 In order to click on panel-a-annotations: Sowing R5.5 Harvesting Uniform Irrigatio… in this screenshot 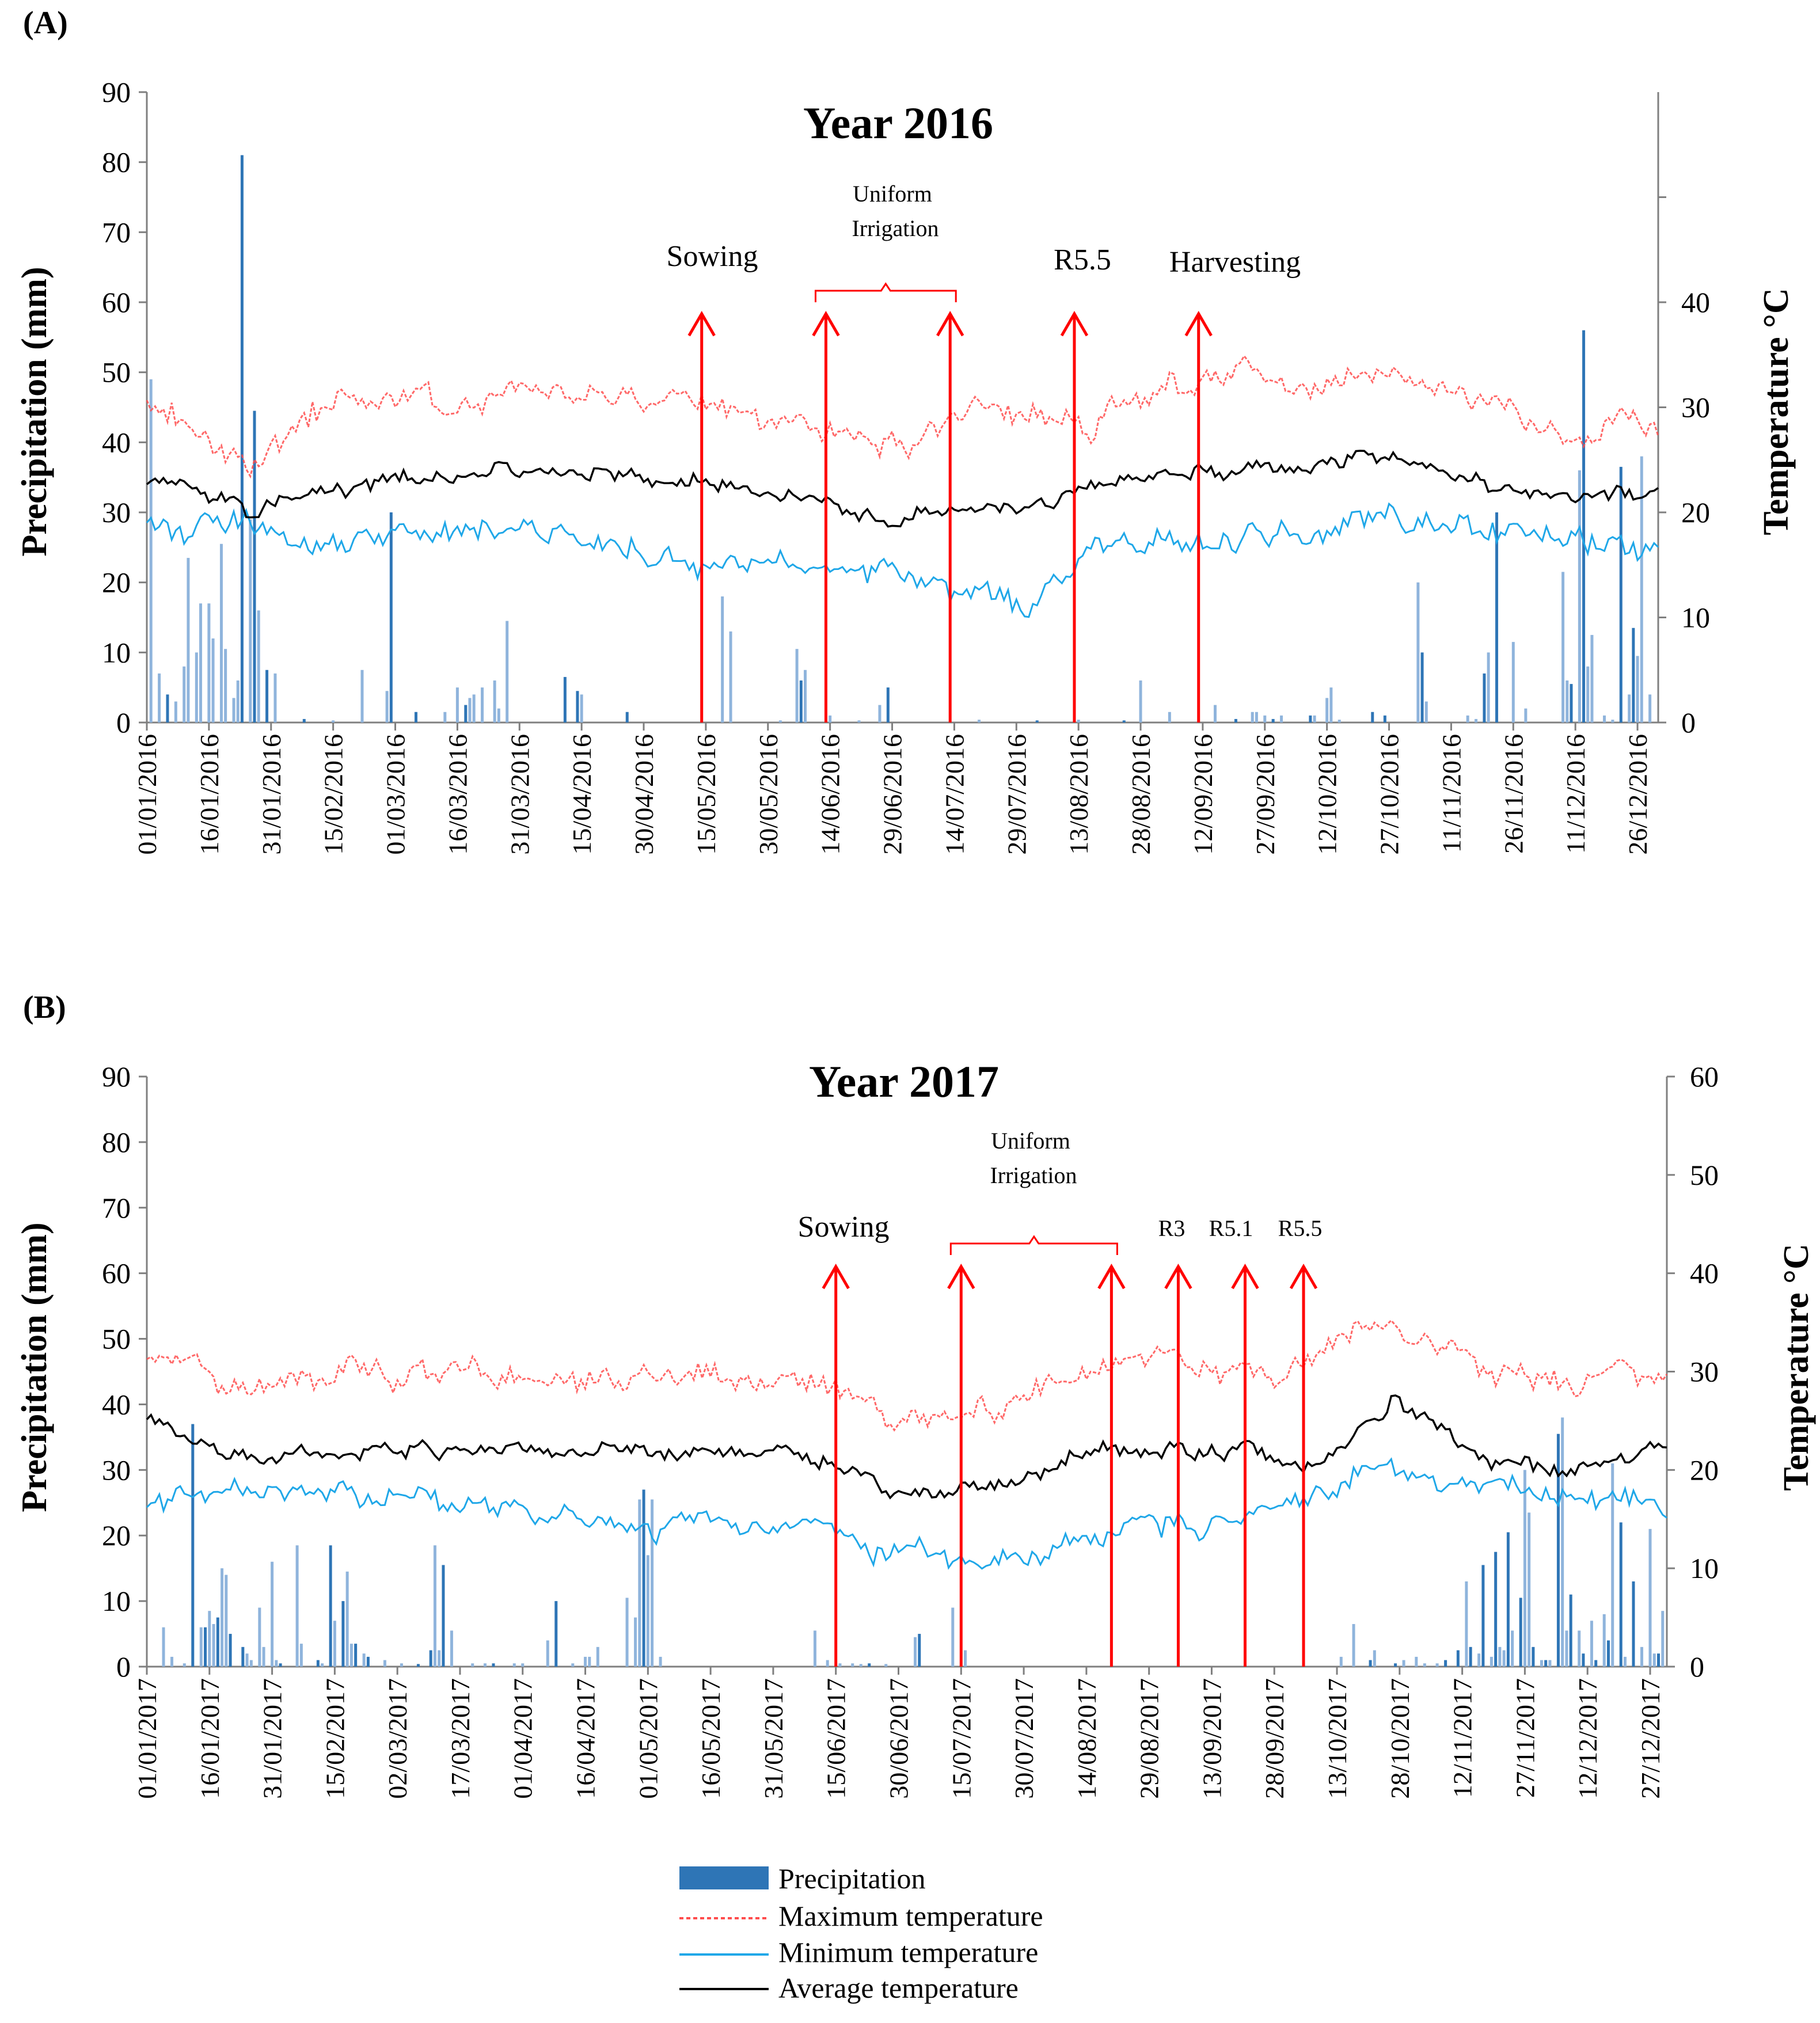, I will do `click(984, 452)`.